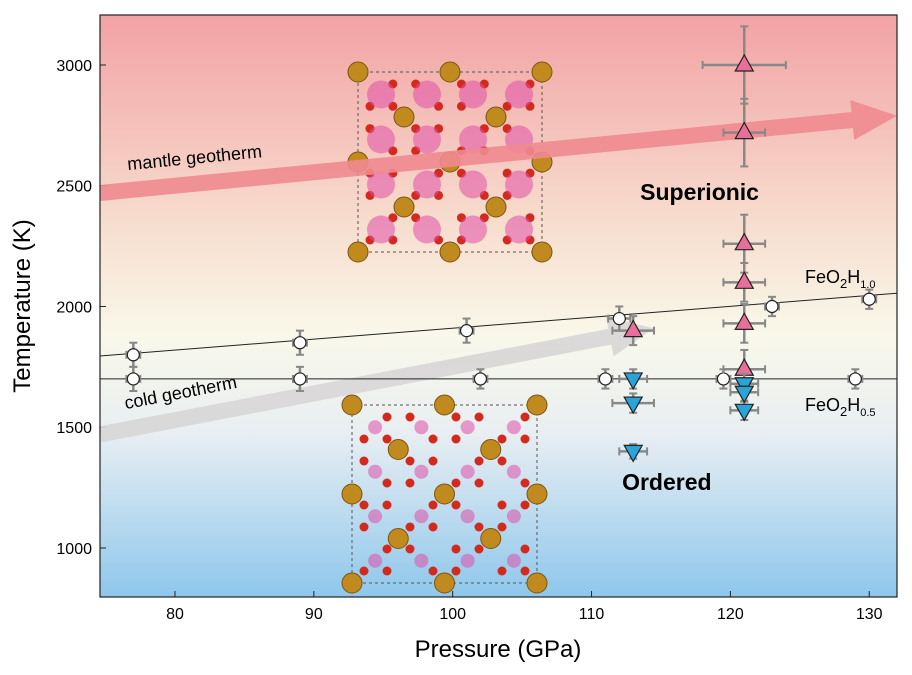  What do you see at coordinates (869, 614) in the screenshot?
I see `x-tick-label: 130` at bounding box center [869, 614].